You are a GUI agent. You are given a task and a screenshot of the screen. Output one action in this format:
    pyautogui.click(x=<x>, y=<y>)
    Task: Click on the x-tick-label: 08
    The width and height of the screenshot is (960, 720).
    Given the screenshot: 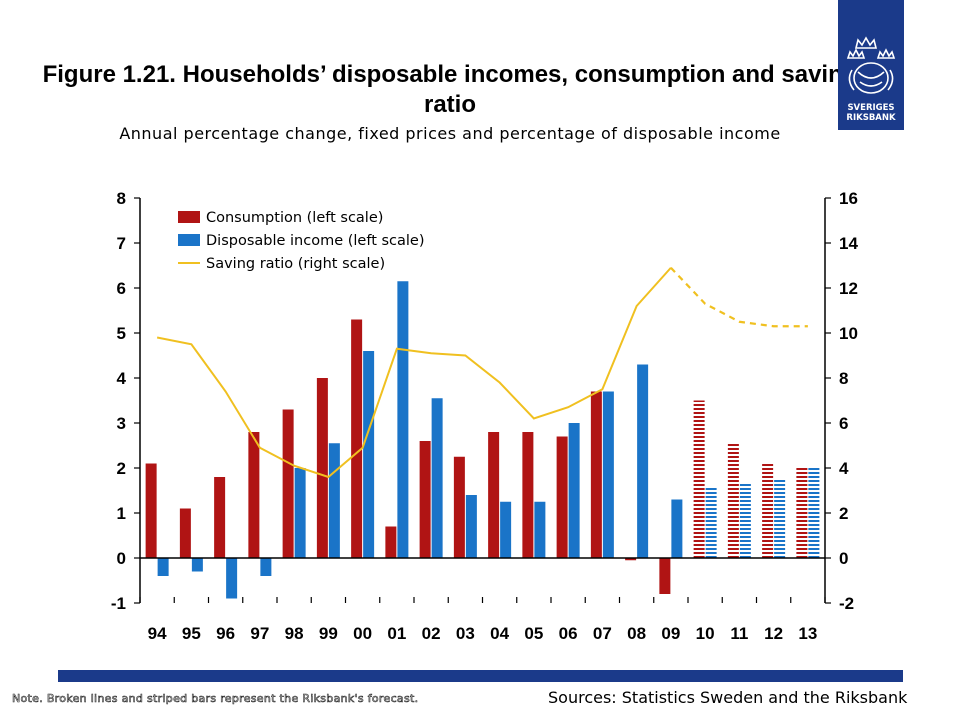 What is the action you would take?
    pyautogui.click(x=636, y=633)
    